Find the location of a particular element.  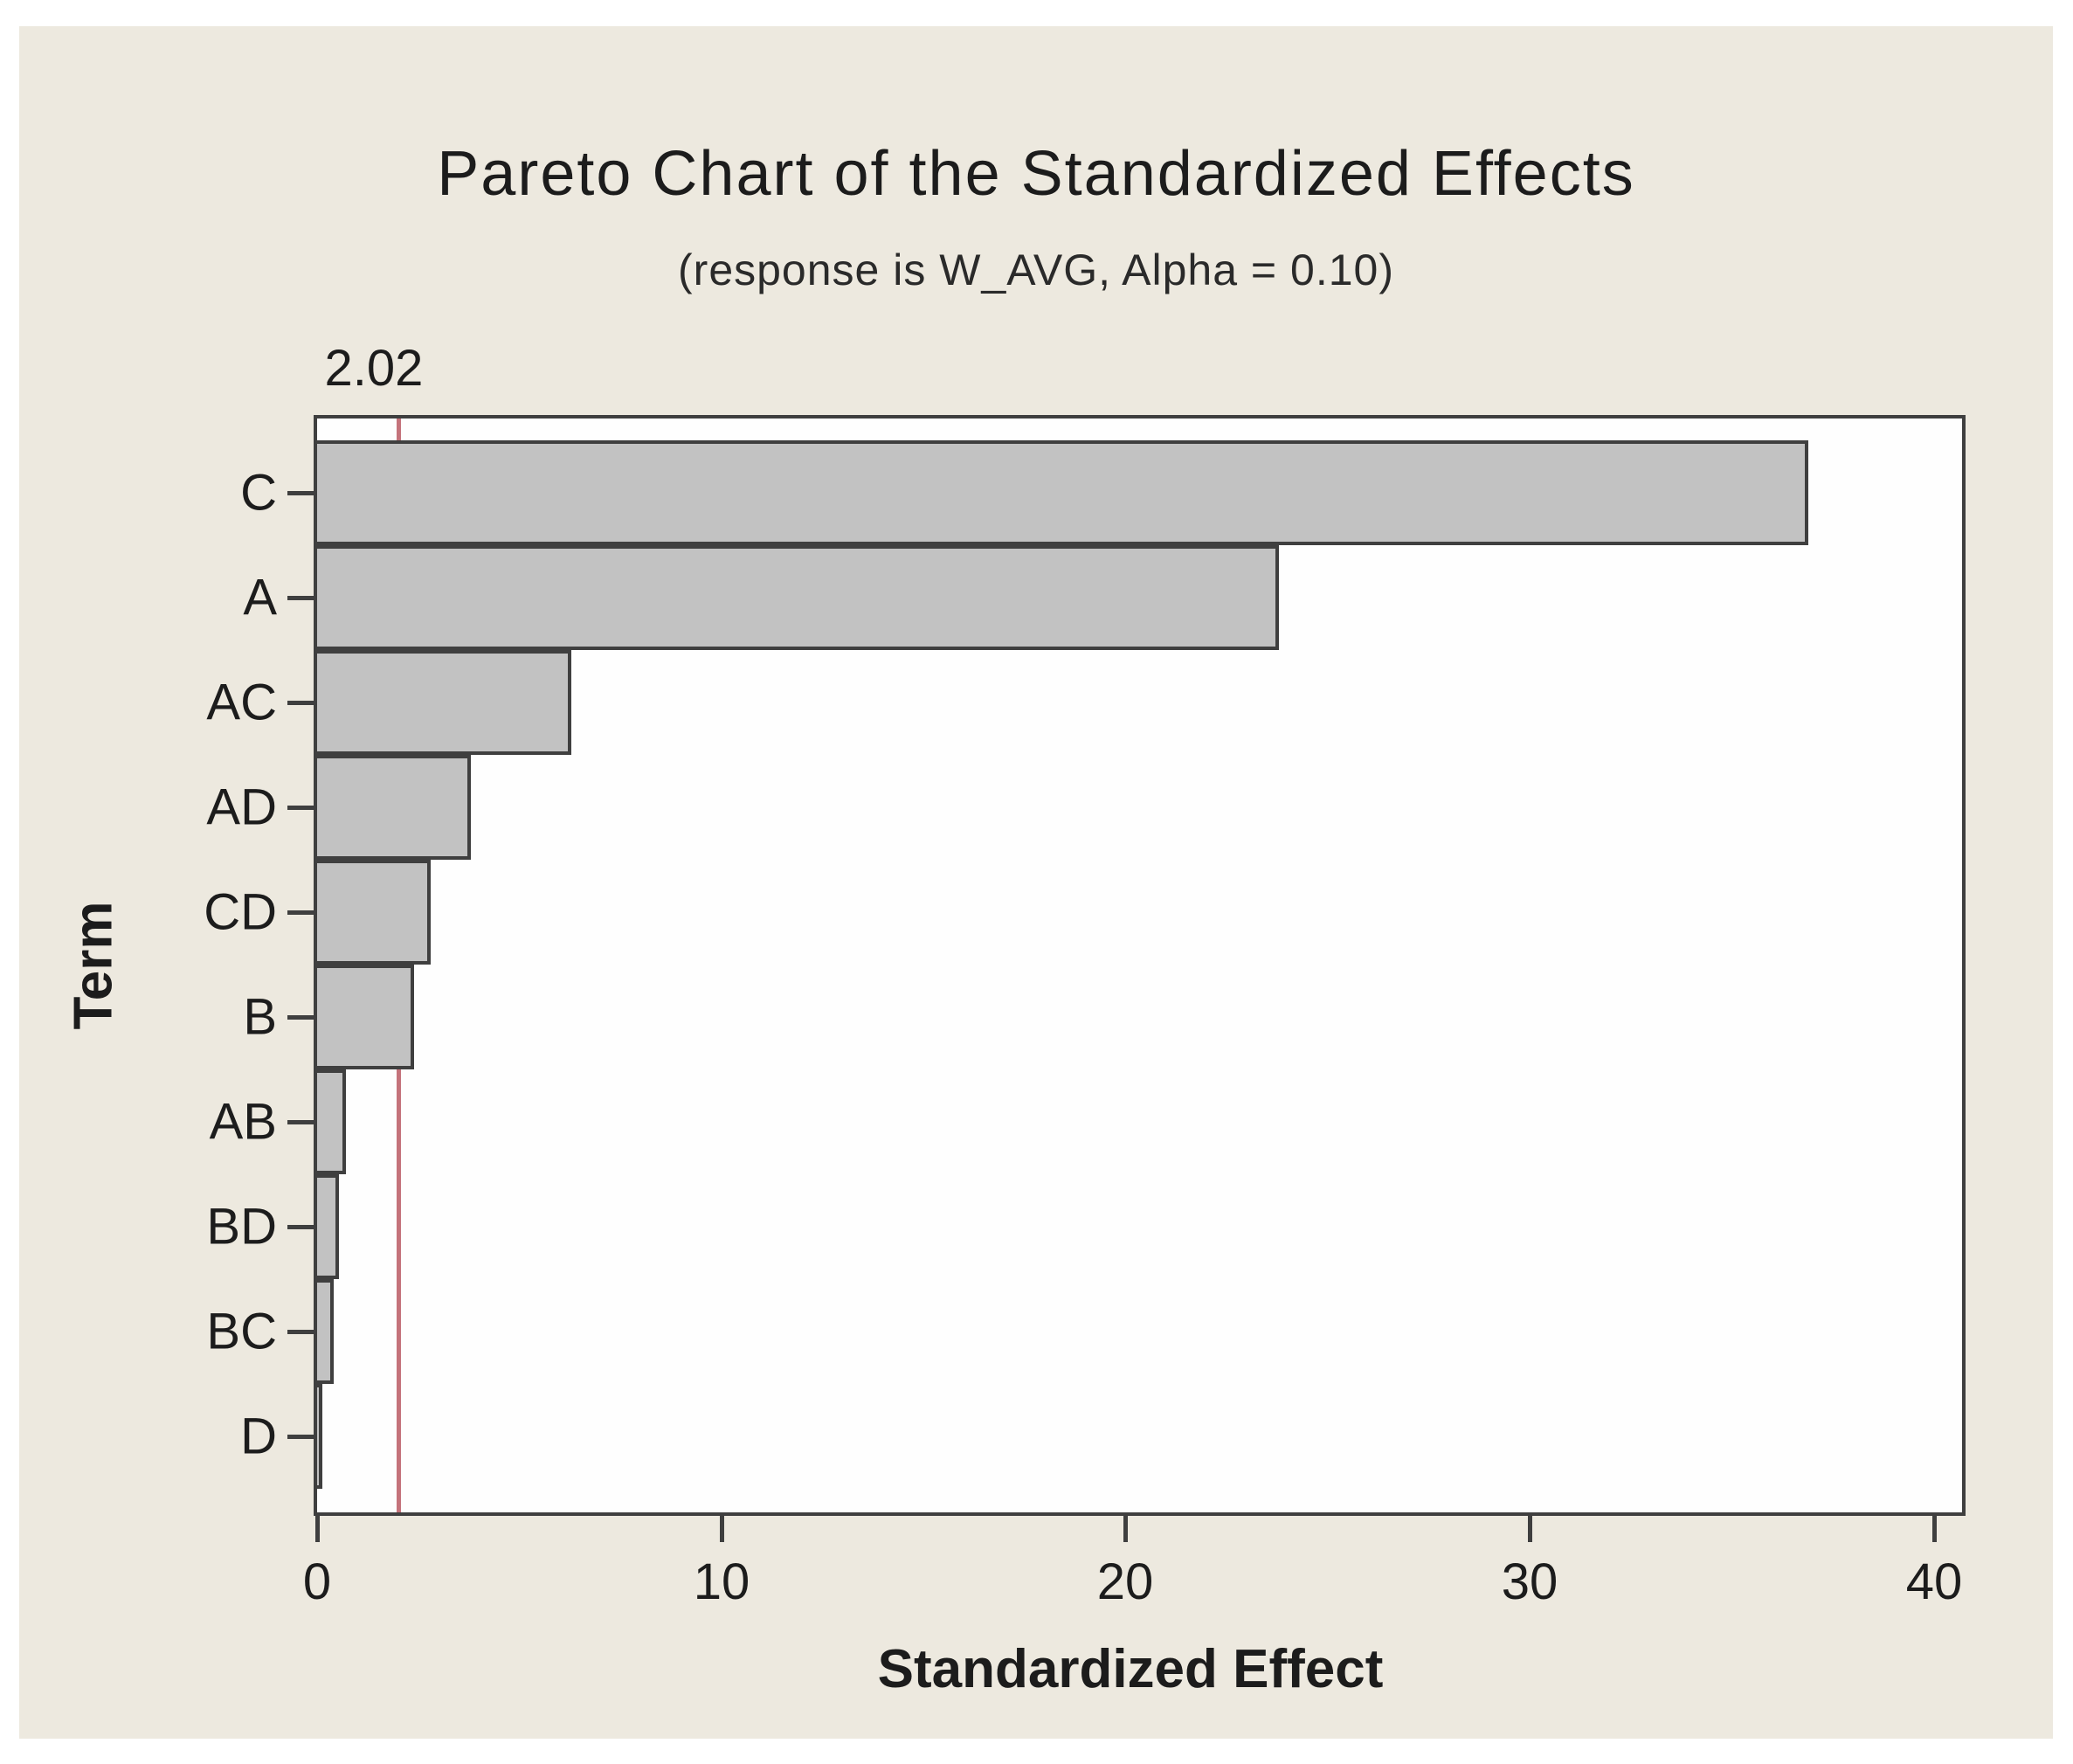

y-label-AD: AD is located at coordinates (241, 807).